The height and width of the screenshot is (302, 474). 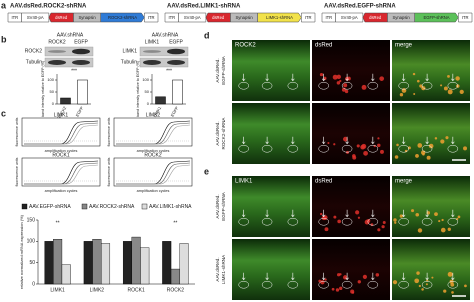 I want to click on x-tick-label: LIMK1, so click(x=157, y=111).